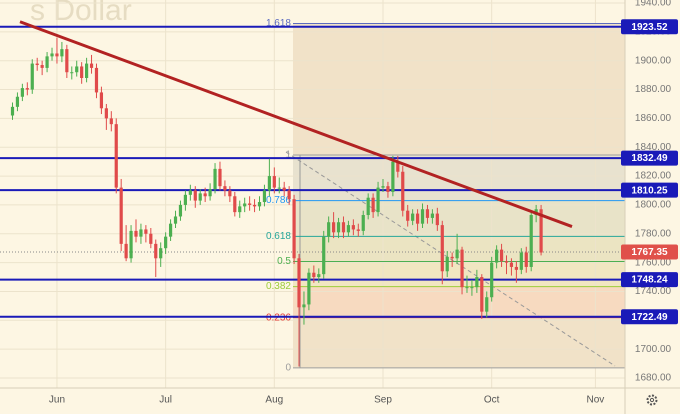  What do you see at coordinates (653, 291) in the screenshot?
I see `y-tick-label: 1740.00` at bounding box center [653, 291].